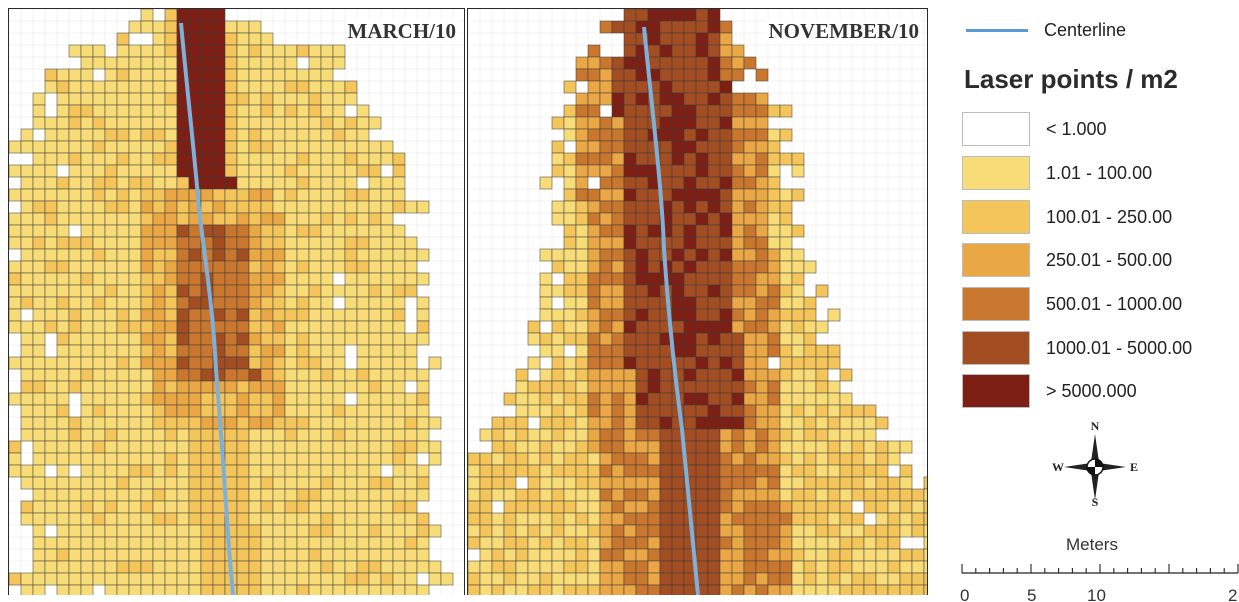 The height and width of the screenshot is (602, 1239). I want to click on legend-swatch, so click(996, 348).